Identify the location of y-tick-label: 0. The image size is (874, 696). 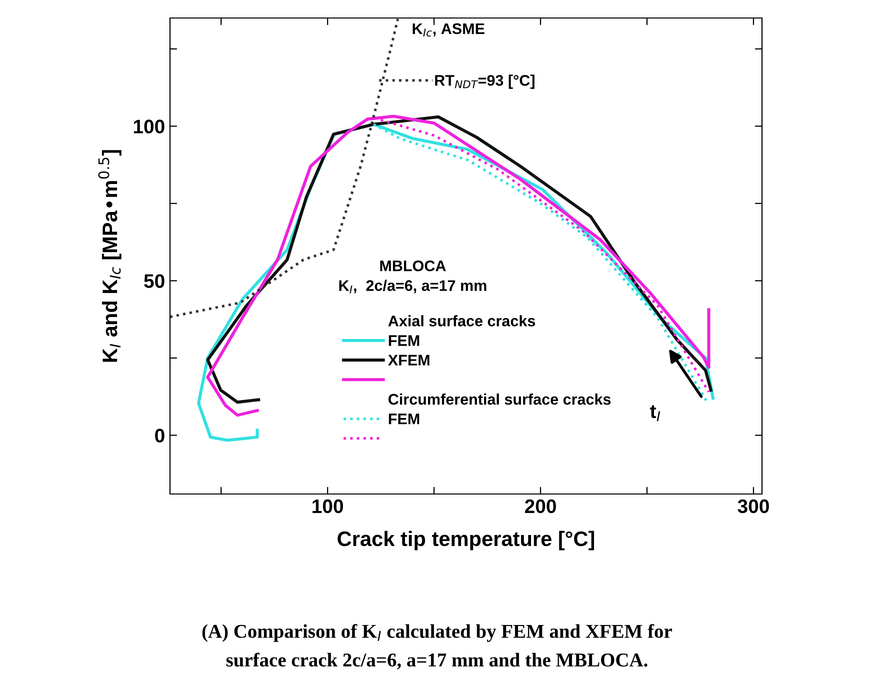
(159, 435).